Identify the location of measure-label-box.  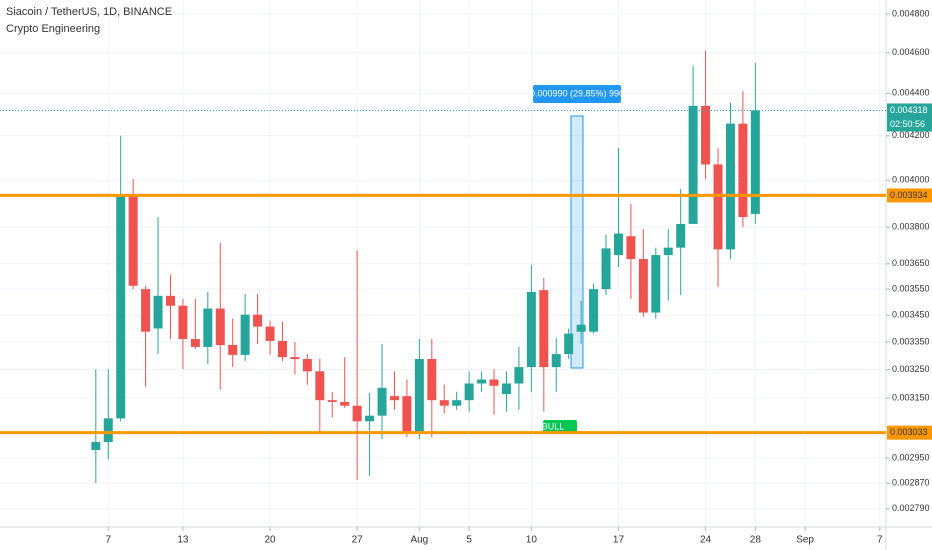
(577, 94).